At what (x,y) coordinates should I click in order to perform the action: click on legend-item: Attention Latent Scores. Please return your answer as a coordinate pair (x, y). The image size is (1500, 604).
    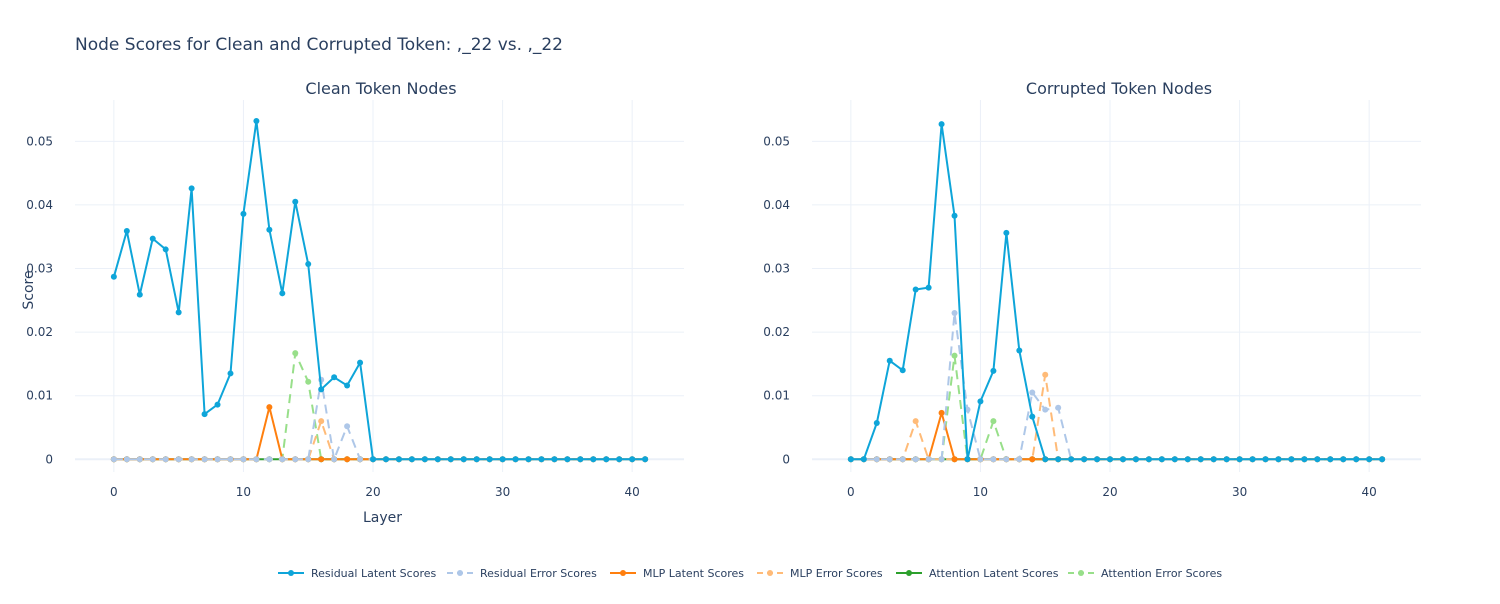
    Looking at the image, I should click on (977, 573).